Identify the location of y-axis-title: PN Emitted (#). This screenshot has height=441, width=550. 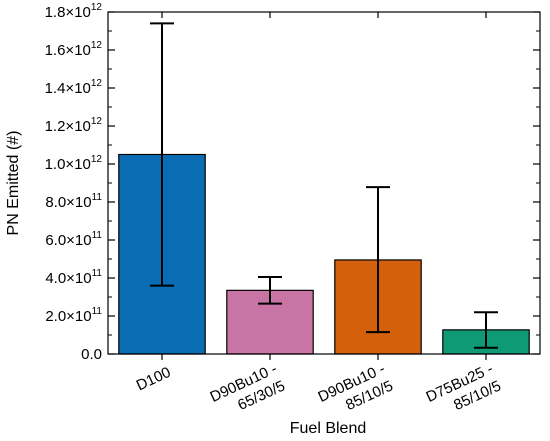
(13, 183).